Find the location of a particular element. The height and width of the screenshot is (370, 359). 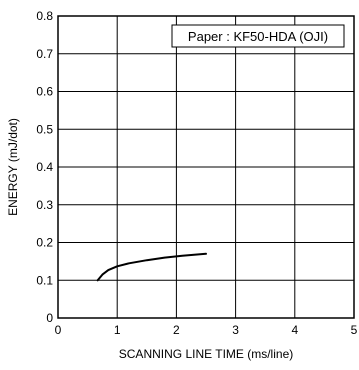

series-layer is located at coordinates (151, 267).